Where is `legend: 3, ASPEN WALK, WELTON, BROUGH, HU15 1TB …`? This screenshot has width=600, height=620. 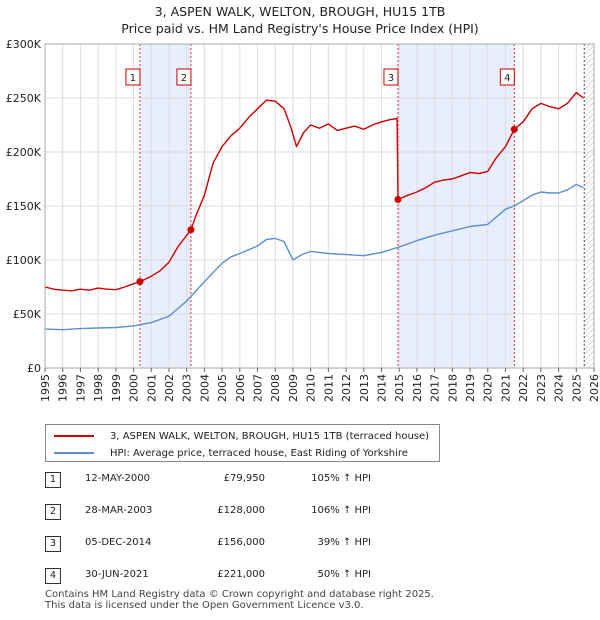 legend: 3, ASPEN WALK, WELTON, BROUGH, HU15 1TB … is located at coordinates (242, 443).